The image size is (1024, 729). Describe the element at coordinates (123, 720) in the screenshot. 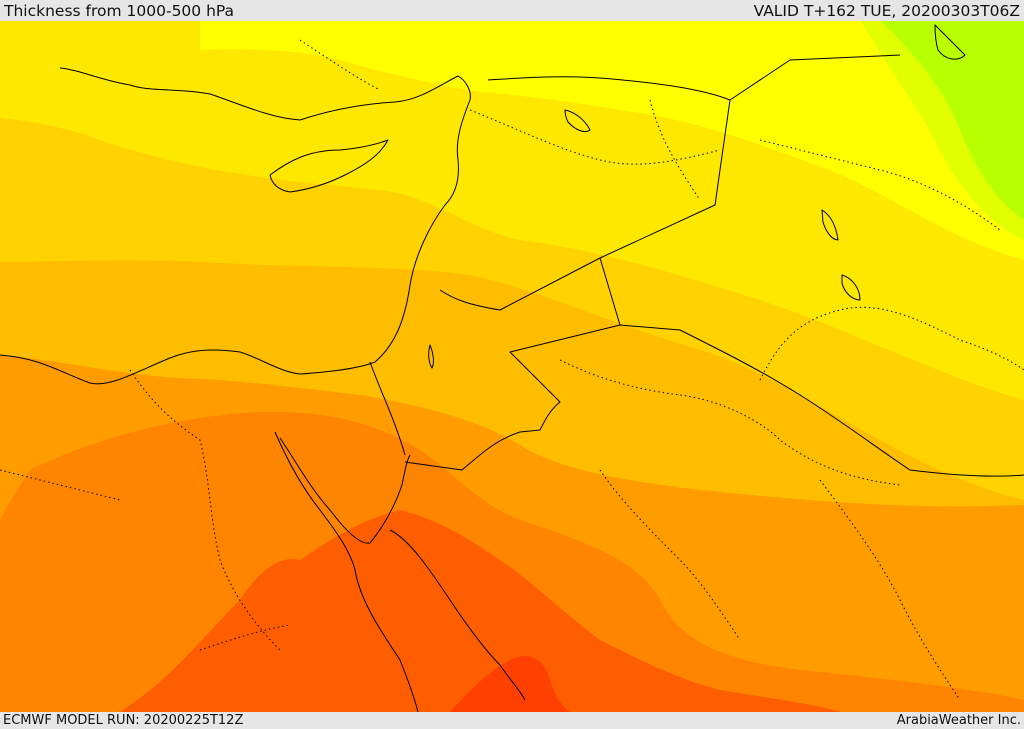

I see `model-run: ECMWF MODEL RUN: 20200225T12Z` at that location.